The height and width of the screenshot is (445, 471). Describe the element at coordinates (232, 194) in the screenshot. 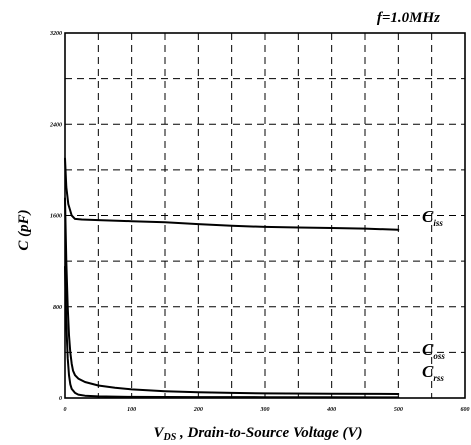

I see `series-line-iss` at that location.